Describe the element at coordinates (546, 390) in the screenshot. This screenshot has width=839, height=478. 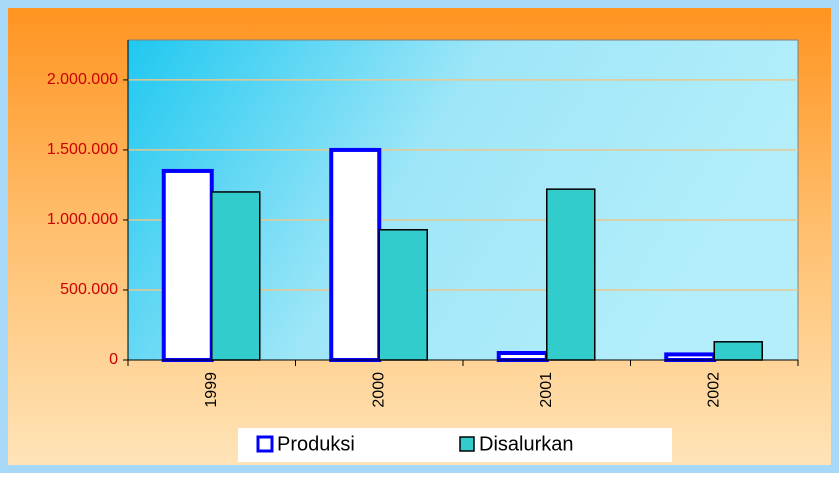
I see `x-tick-label: 2001` at that location.